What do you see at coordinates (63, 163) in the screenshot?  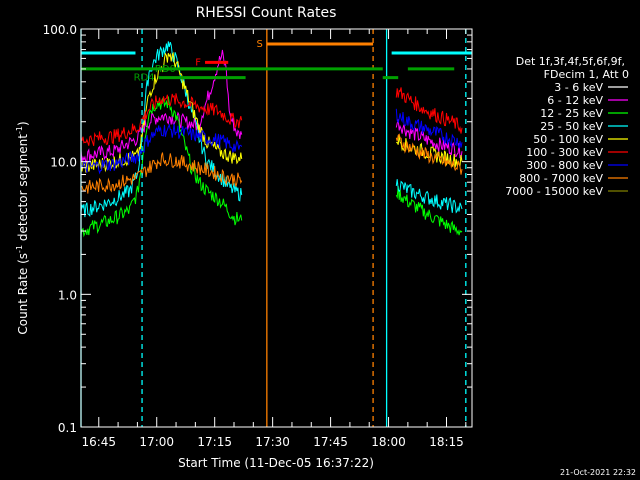 I see `y-tick-label: 10.0` at bounding box center [63, 163].